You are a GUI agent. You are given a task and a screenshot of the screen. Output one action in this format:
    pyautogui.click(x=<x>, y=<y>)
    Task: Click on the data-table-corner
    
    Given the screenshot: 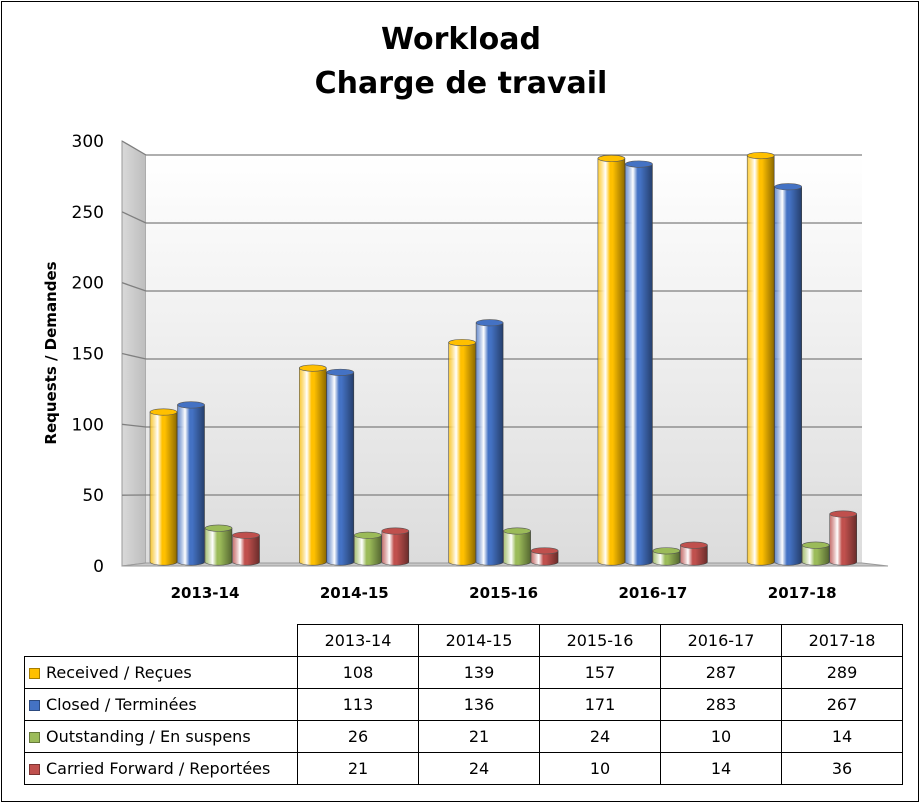 What is the action you would take?
    pyautogui.click(x=161, y=641)
    